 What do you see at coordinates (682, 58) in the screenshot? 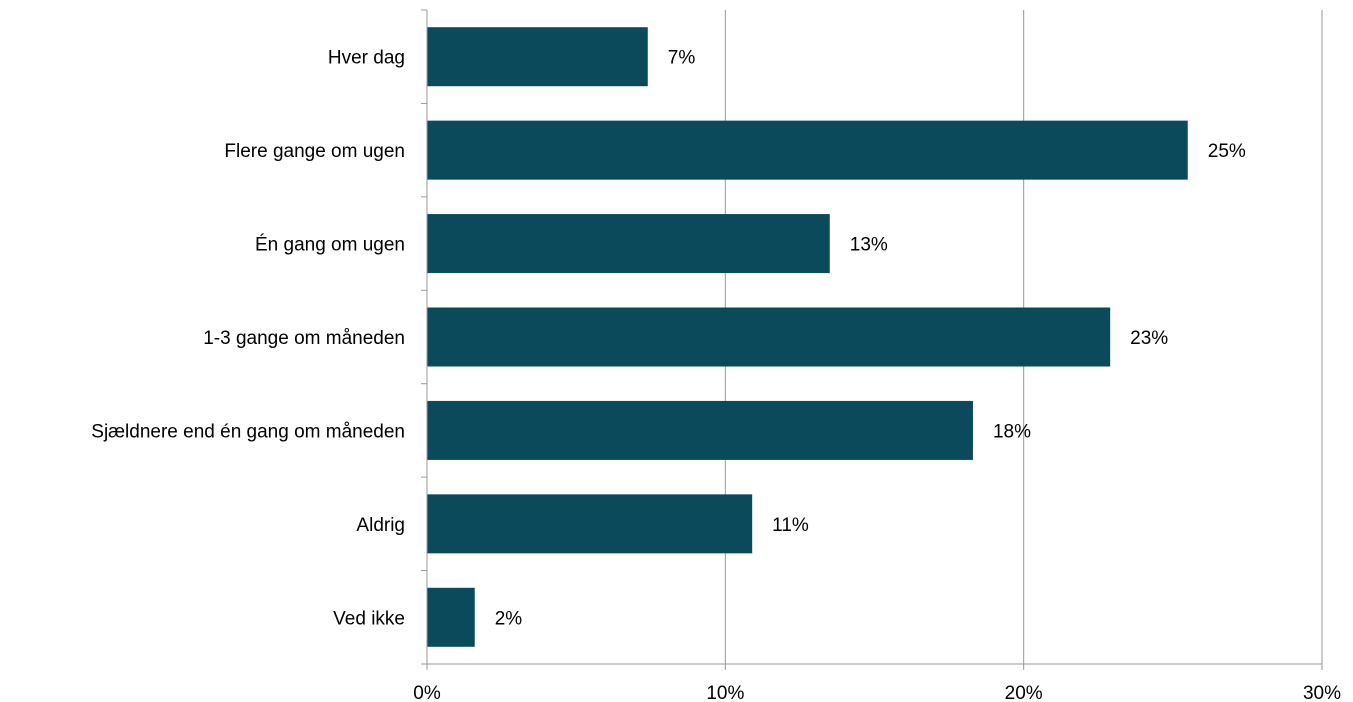
I see `value-label: 7%` at bounding box center [682, 58].